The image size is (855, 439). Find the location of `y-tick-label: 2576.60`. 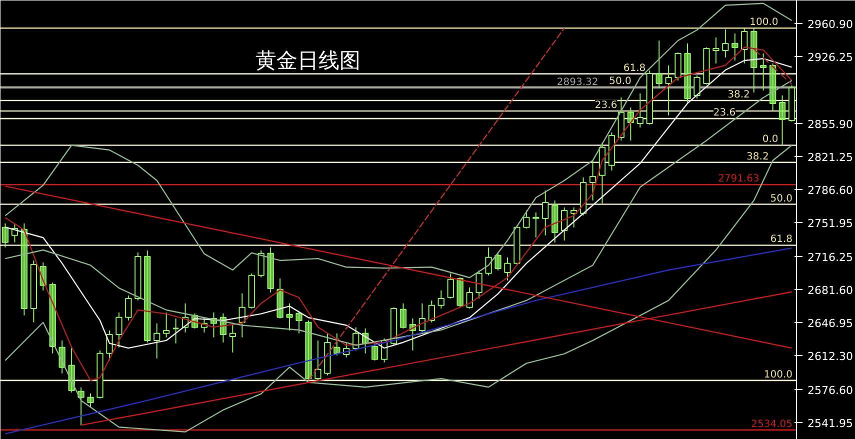

y-tick-label: 2576.60 is located at coordinates (830, 390).